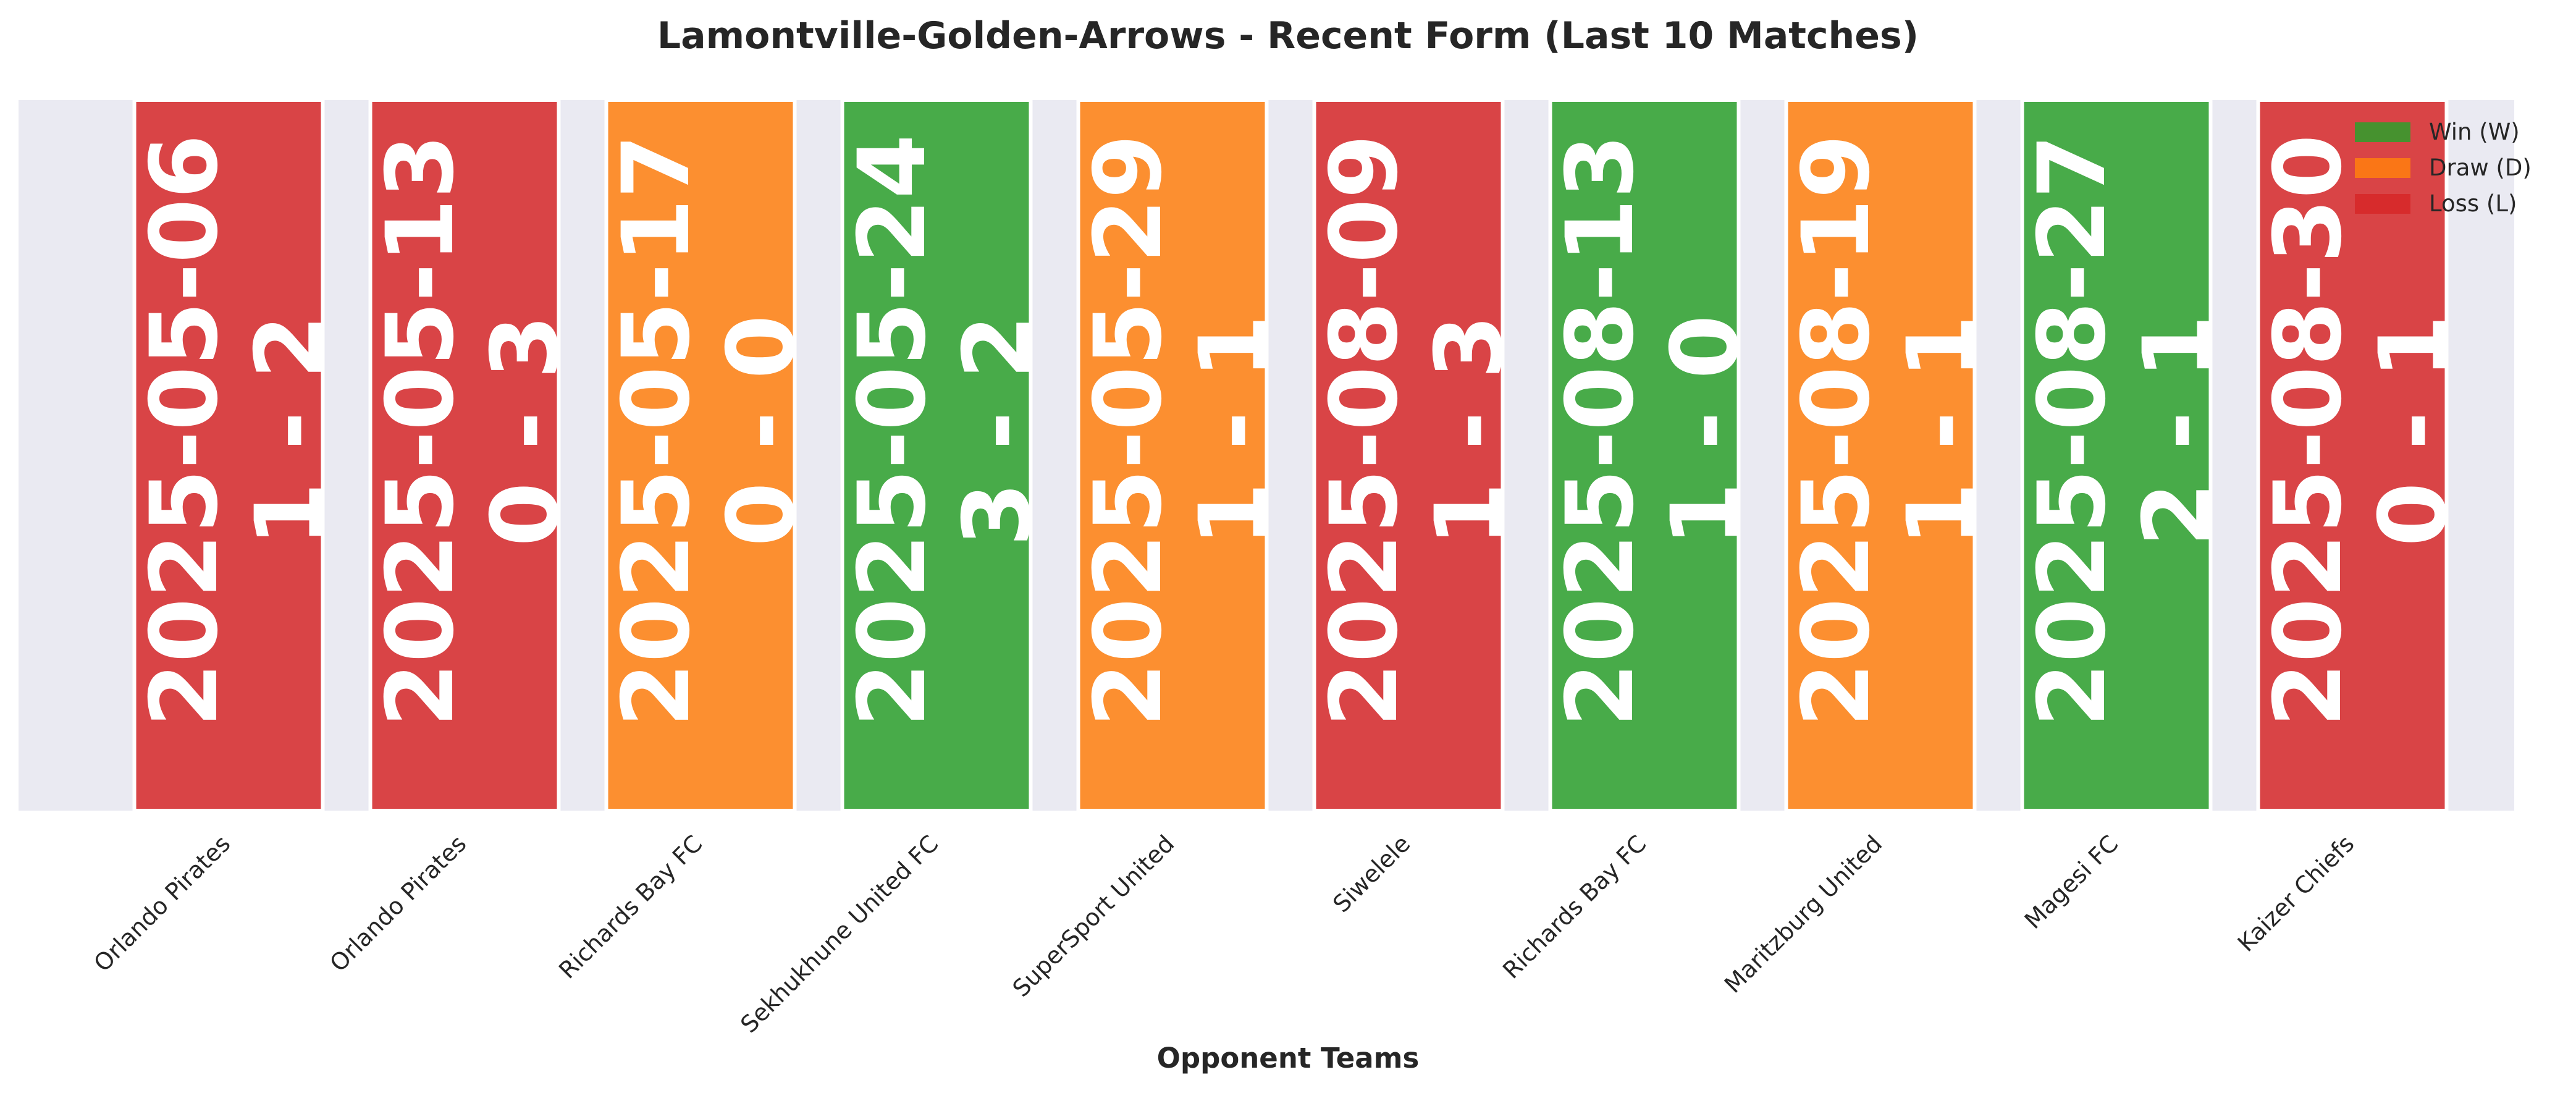 The image size is (2576, 1093). What do you see at coordinates (2473, 204) in the screenshot?
I see `legend-label-l: Loss (L)` at bounding box center [2473, 204].